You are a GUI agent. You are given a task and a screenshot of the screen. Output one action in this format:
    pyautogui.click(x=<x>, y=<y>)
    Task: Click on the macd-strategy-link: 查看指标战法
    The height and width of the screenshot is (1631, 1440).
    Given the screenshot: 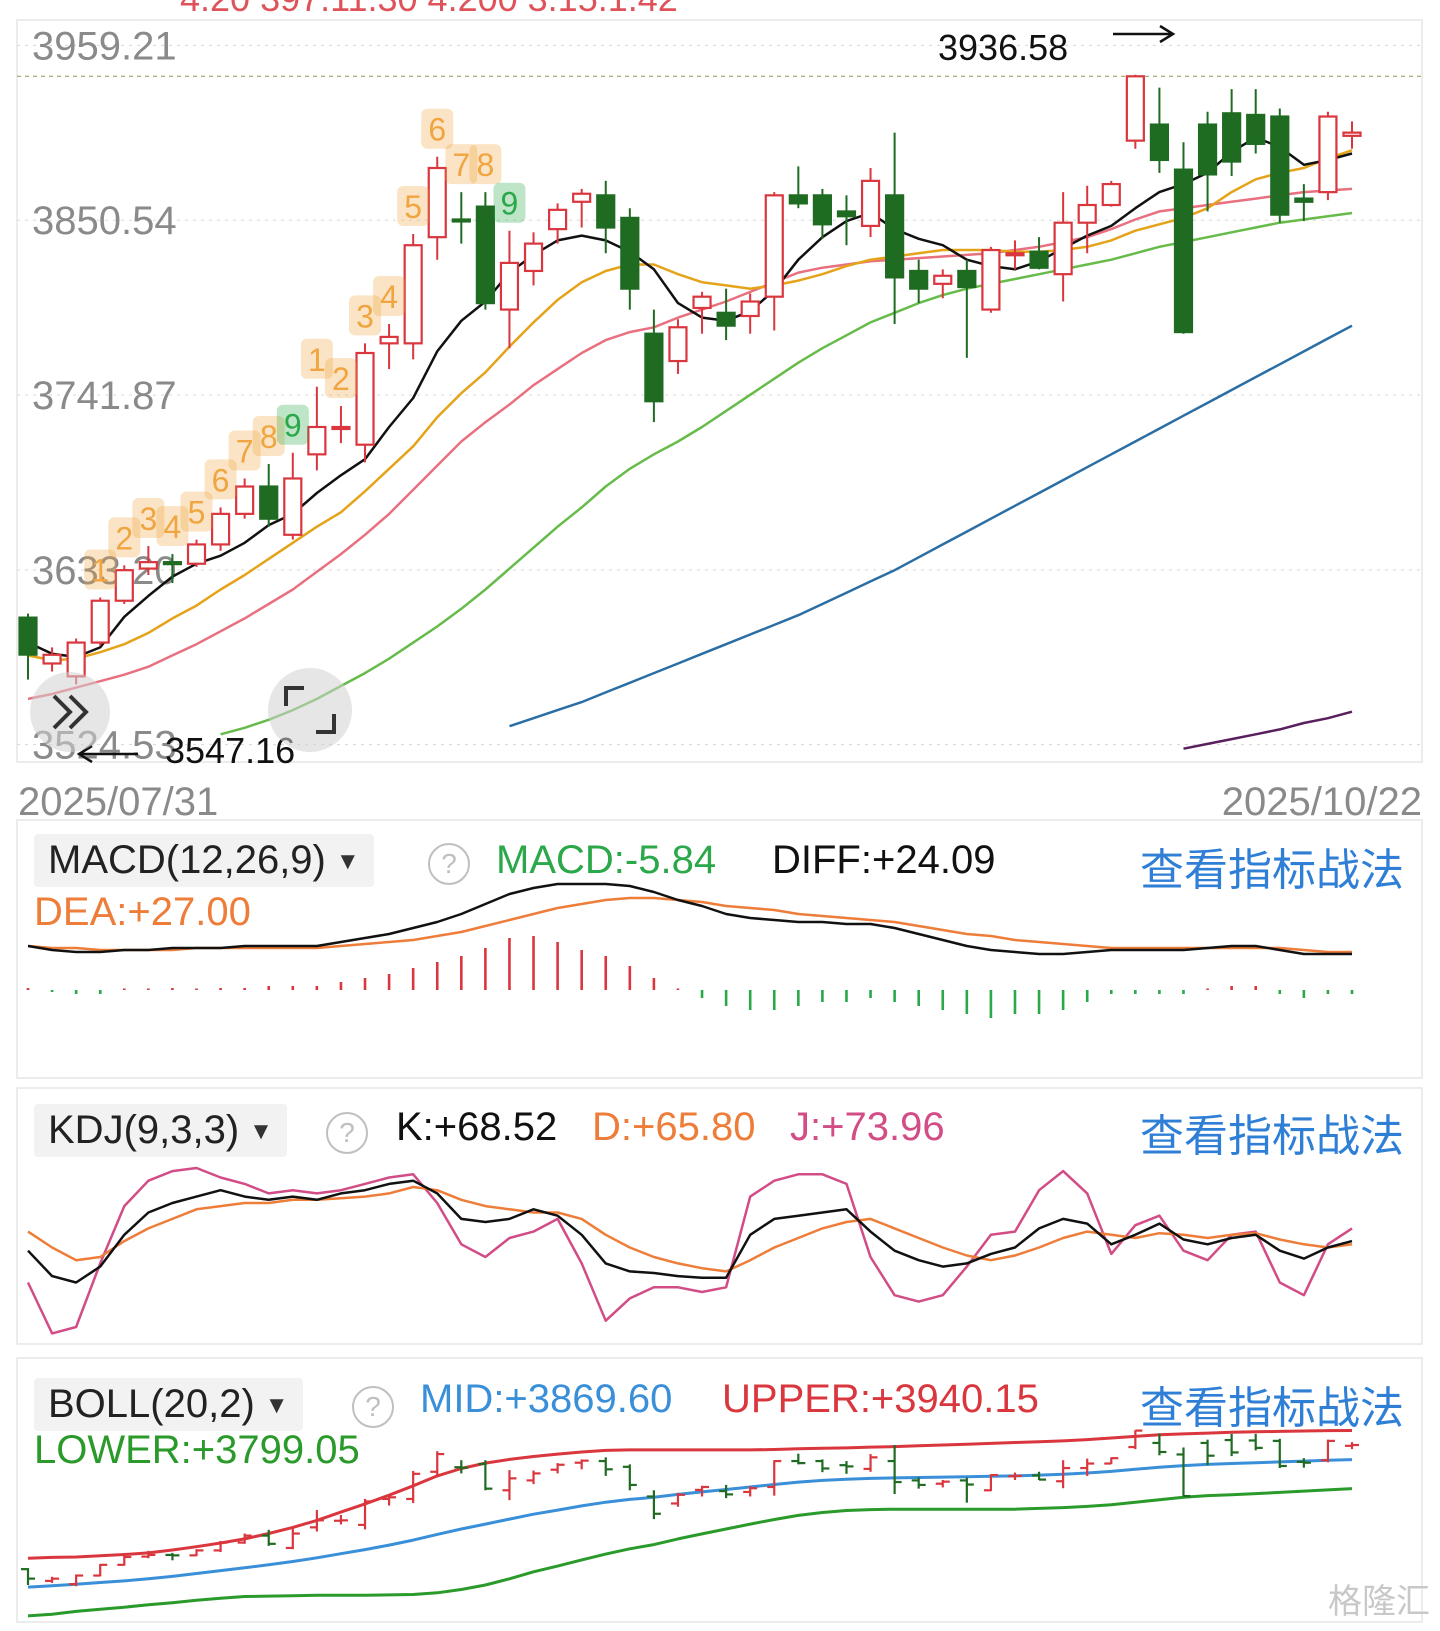 What is the action you would take?
    pyautogui.click(x=1272, y=870)
    